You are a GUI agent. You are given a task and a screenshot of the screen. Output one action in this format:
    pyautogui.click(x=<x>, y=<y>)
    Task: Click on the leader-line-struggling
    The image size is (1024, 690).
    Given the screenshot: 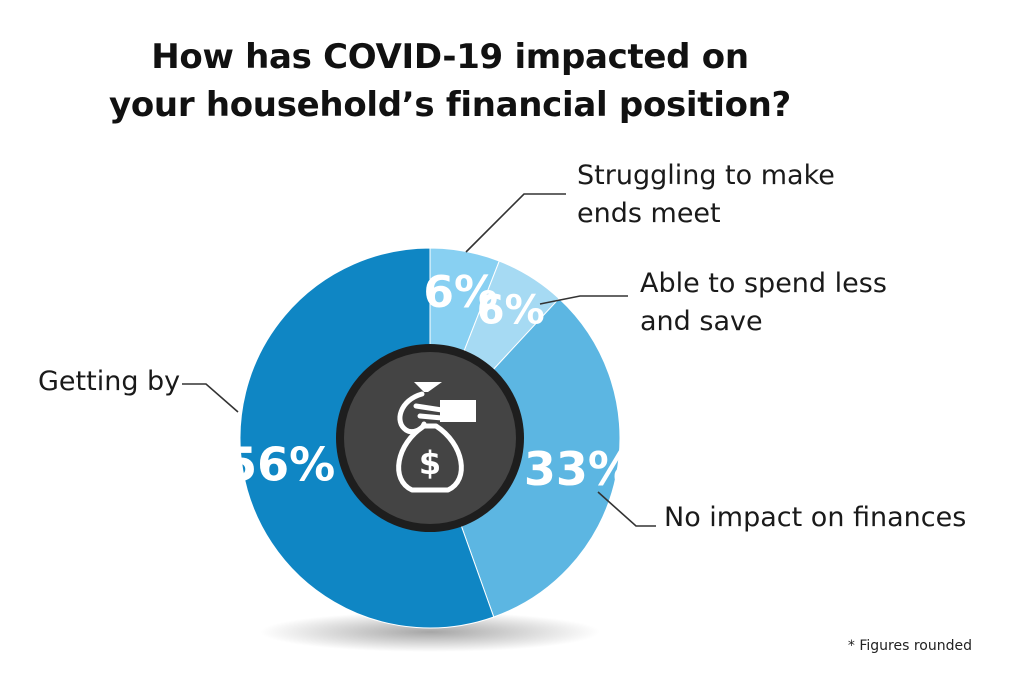 What is the action you would take?
    pyautogui.click(x=515, y=223)
    